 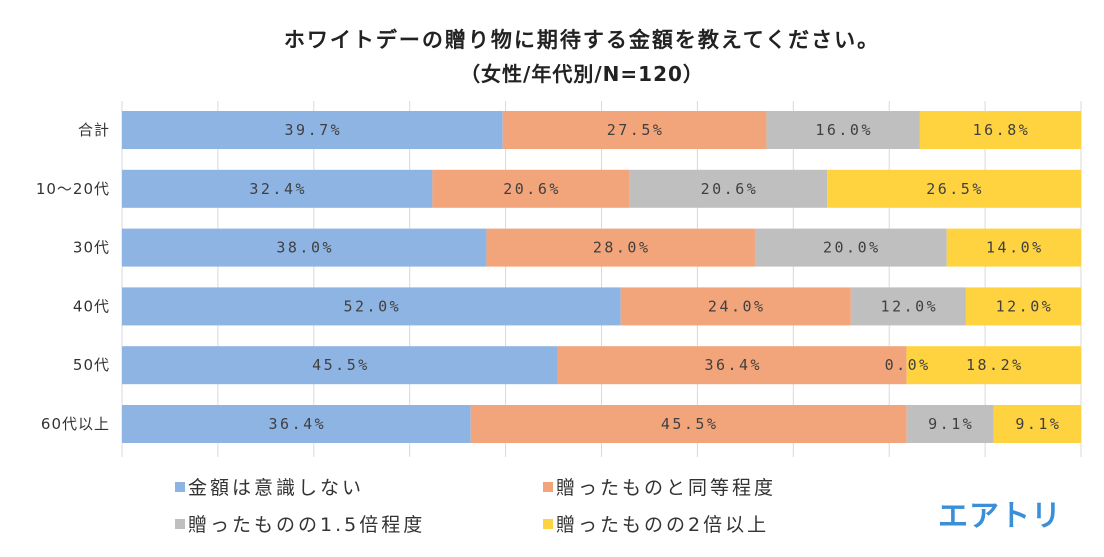 I want to click on data-label: 28.0%, so click(x=622, y=248).